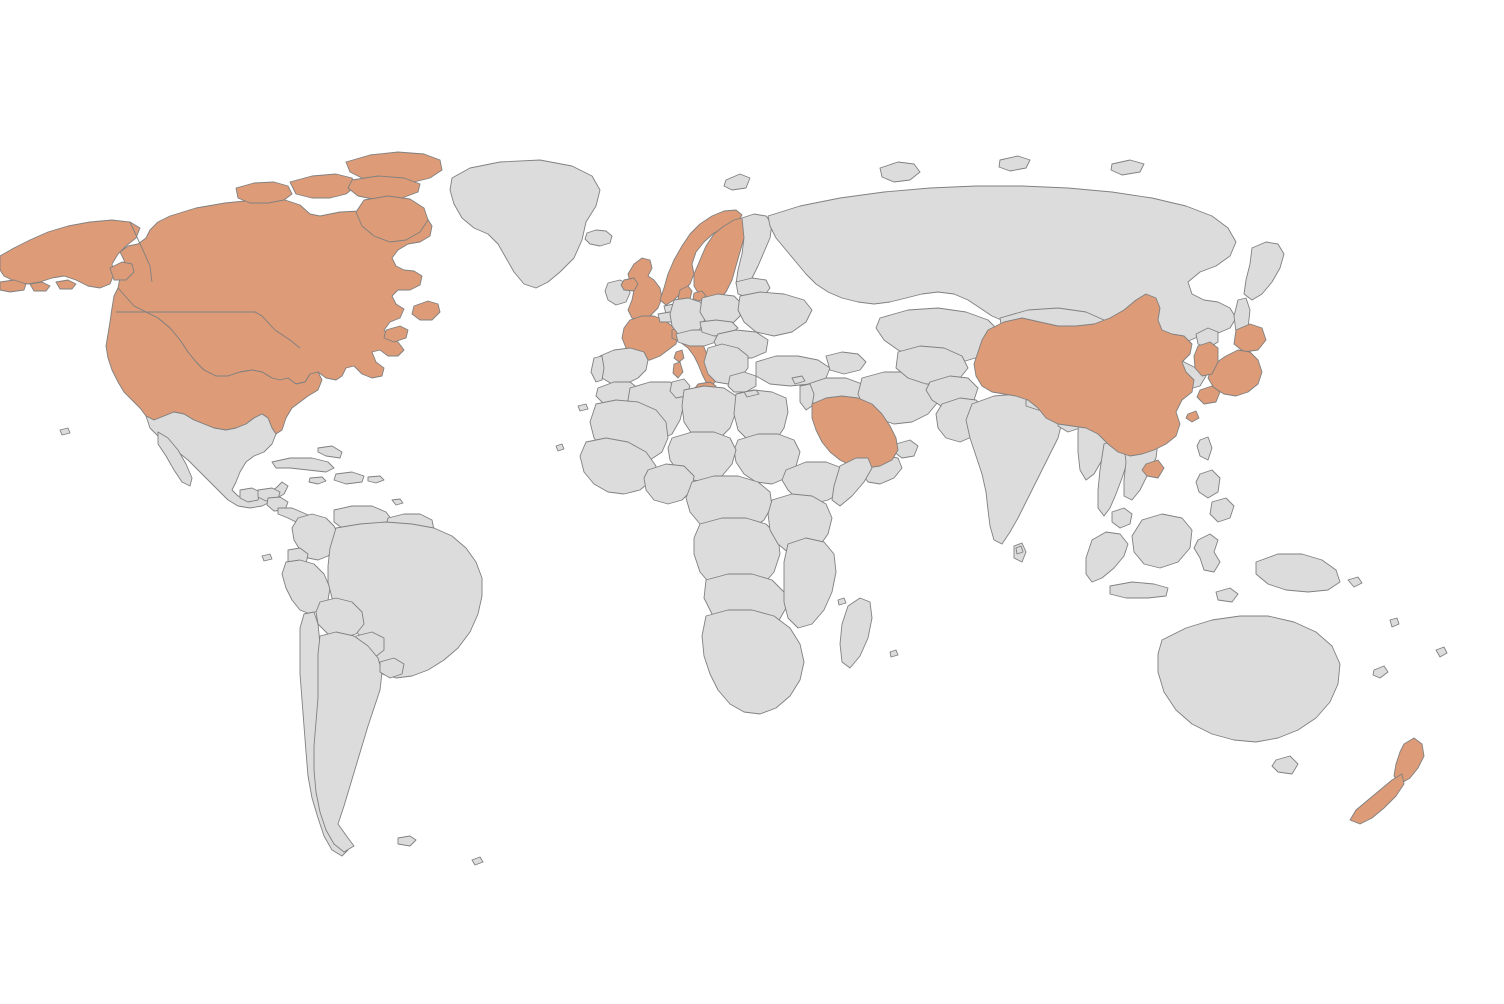 This screenshot has width=1504, height=1004. Describe the element at coordinates (1014, 163) in the screenshot. I see `country-russia-severnaya` at that location.